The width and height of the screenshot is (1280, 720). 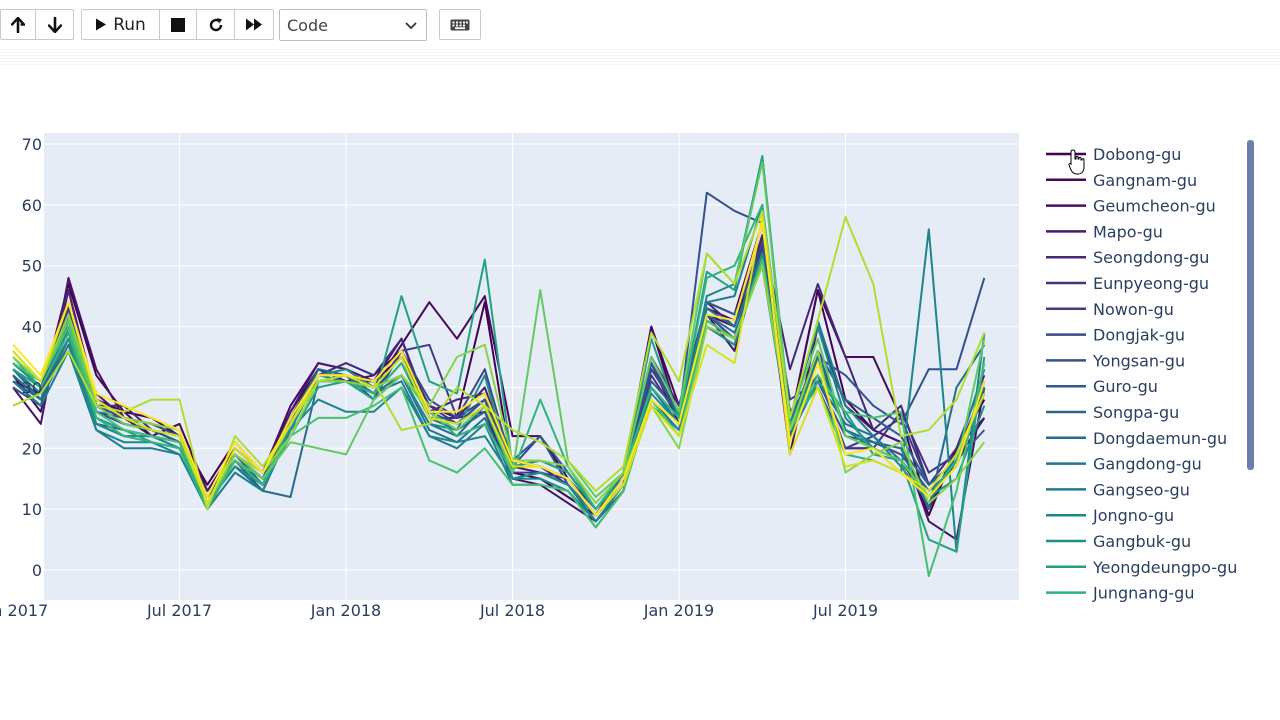 I want to click on legend-item-dobong-gu: Dobong-gu, so click(x=1113, y=154).